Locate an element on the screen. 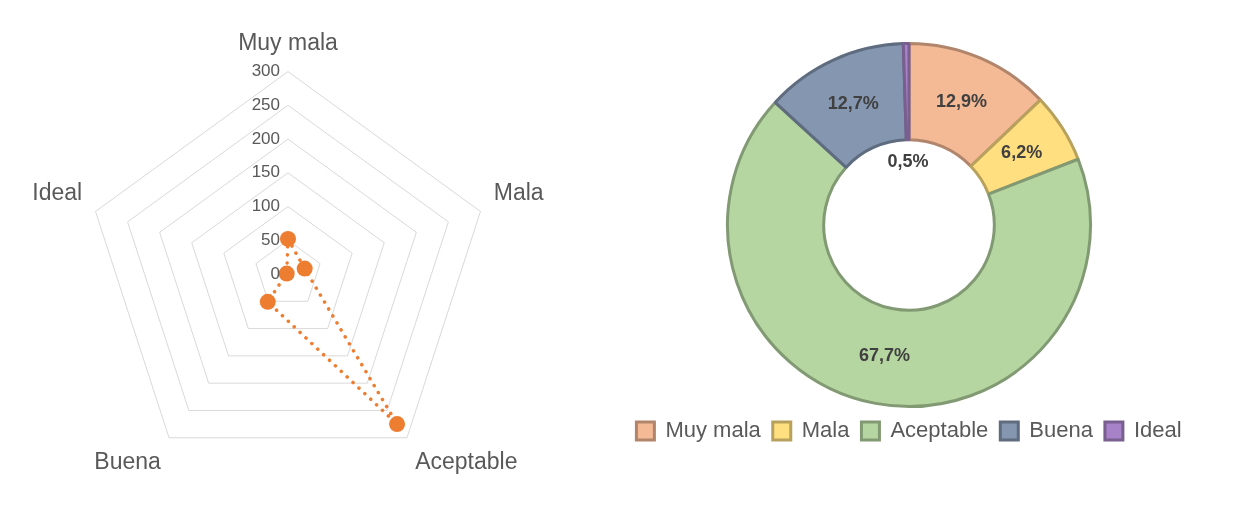 The width and height of the screenshot is (1234, 516). data-label: 12,9% is located at coordinates (962, 101).